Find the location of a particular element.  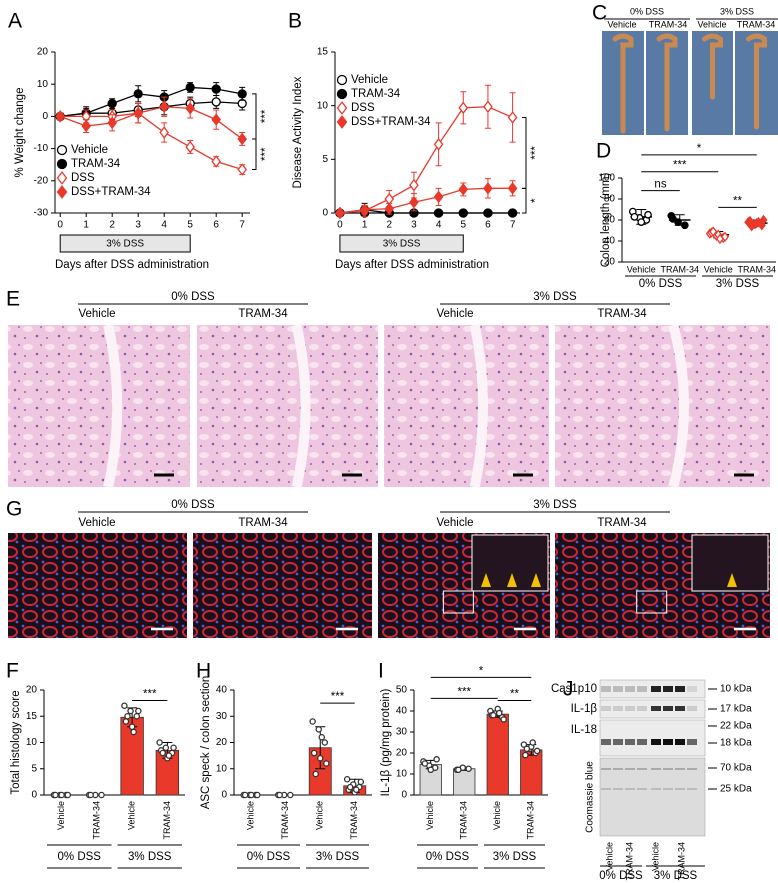

y-tick-label: 15 is located at coordinates (323, 52).